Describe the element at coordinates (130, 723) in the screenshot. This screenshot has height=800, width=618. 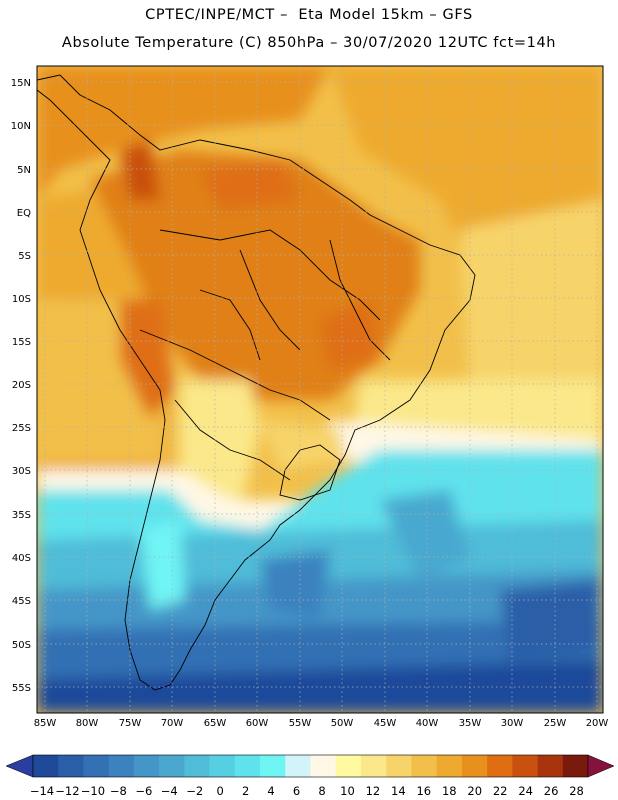
I see `lon-label: 75W` at that location.